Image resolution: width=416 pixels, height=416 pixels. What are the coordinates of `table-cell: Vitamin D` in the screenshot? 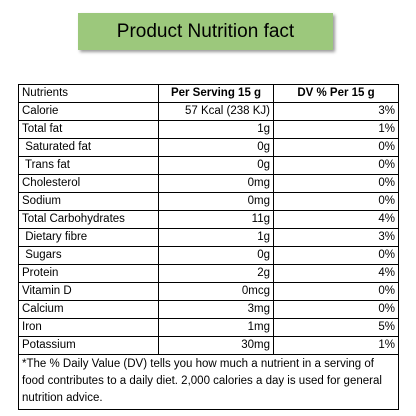 It's located at (88, 291).